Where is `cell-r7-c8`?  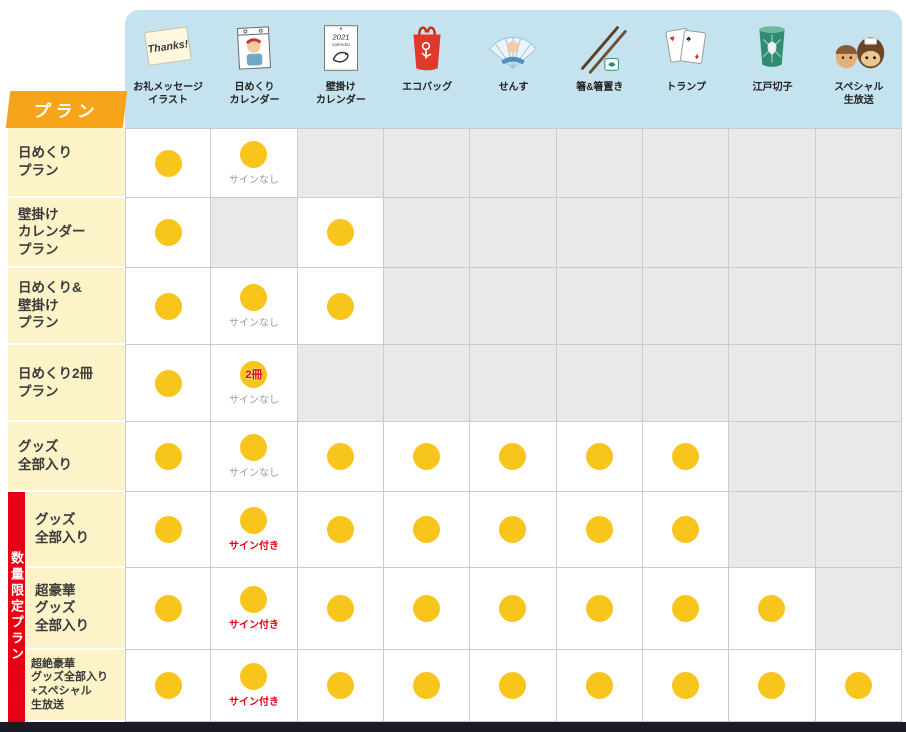 cell-r7-c8 is located at coordinates (772, 609).